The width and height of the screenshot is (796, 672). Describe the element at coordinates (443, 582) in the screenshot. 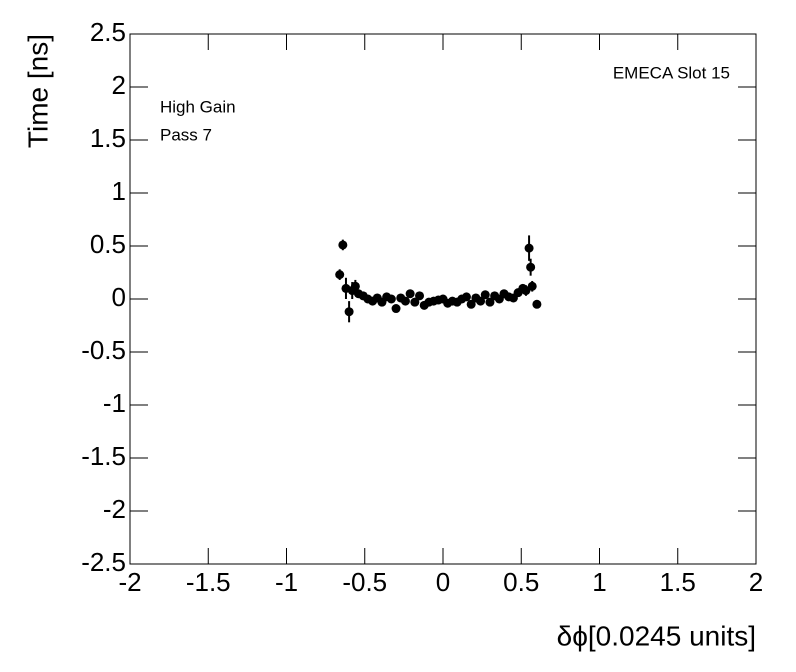

I see `x-tick-label: 0` at that location.